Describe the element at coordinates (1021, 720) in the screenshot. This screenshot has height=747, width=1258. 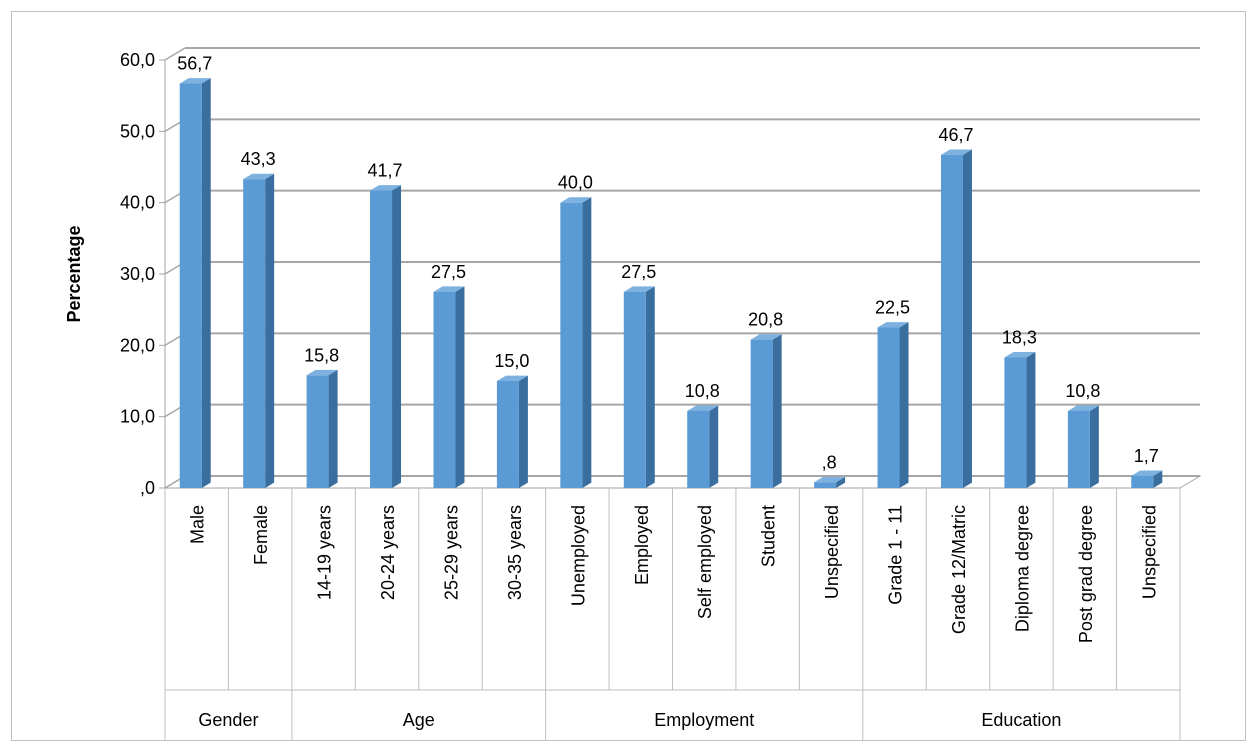
I see `group-label: Education` at that location.